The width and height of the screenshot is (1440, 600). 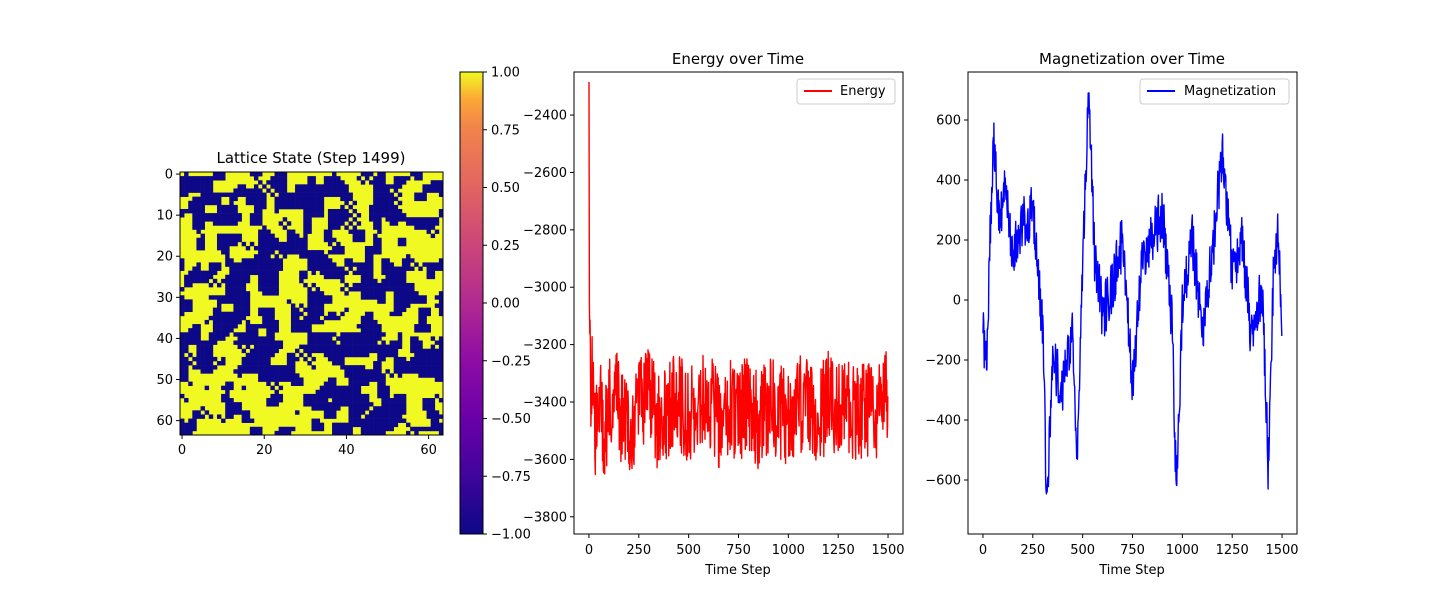 What do you see at coordinates (745, 546) in the screenshot?
I see `energy-x-ticks: 0 250 500 750 1000 1250 1500` at bounding box center [745, 546].